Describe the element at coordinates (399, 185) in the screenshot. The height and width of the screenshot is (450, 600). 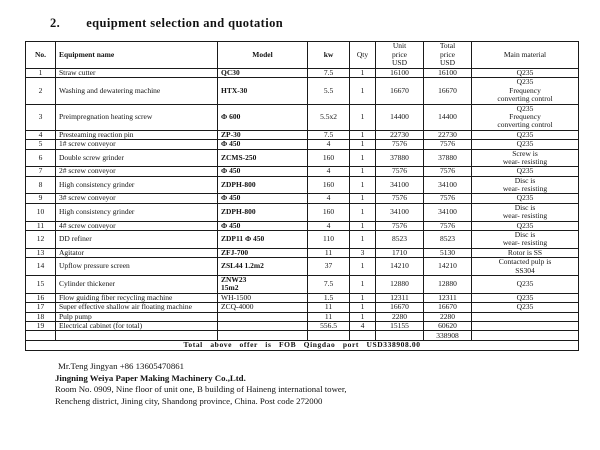
I see `cell-unit-price: 34100` at that location.